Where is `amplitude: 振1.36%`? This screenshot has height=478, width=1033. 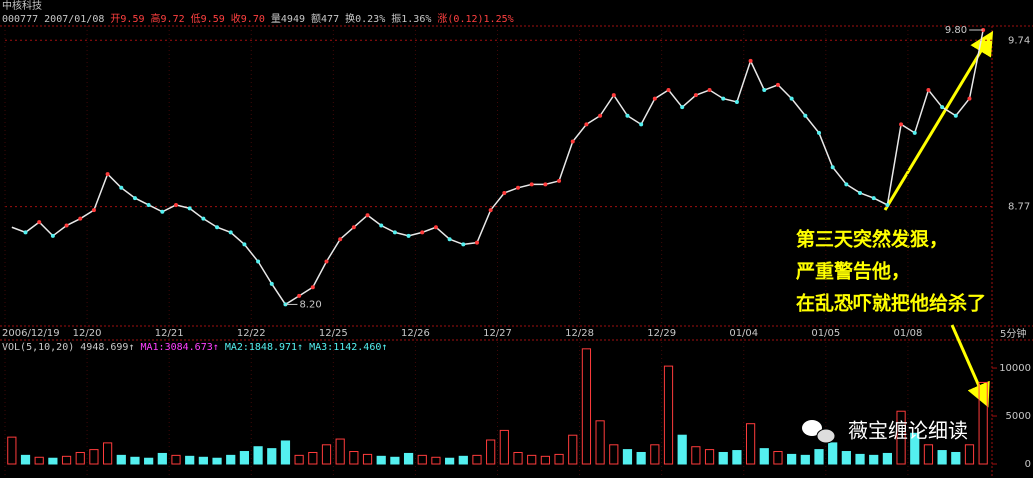
amplitude: 振1.36% is located at coordinates (411, 18).